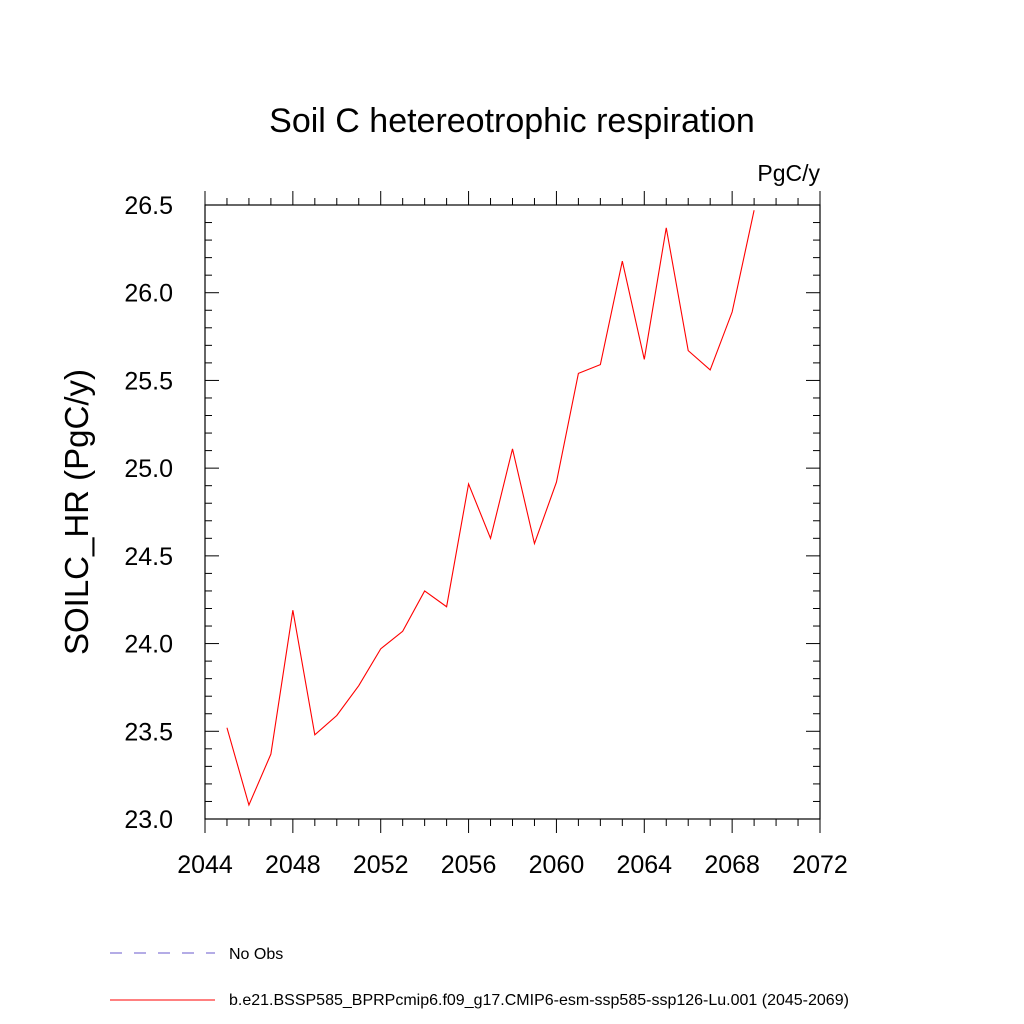  What do you see at coordinates (148, 294) in the screenshot?
I see `y-tick-label: 26.0` at bounding box center [148, 294].